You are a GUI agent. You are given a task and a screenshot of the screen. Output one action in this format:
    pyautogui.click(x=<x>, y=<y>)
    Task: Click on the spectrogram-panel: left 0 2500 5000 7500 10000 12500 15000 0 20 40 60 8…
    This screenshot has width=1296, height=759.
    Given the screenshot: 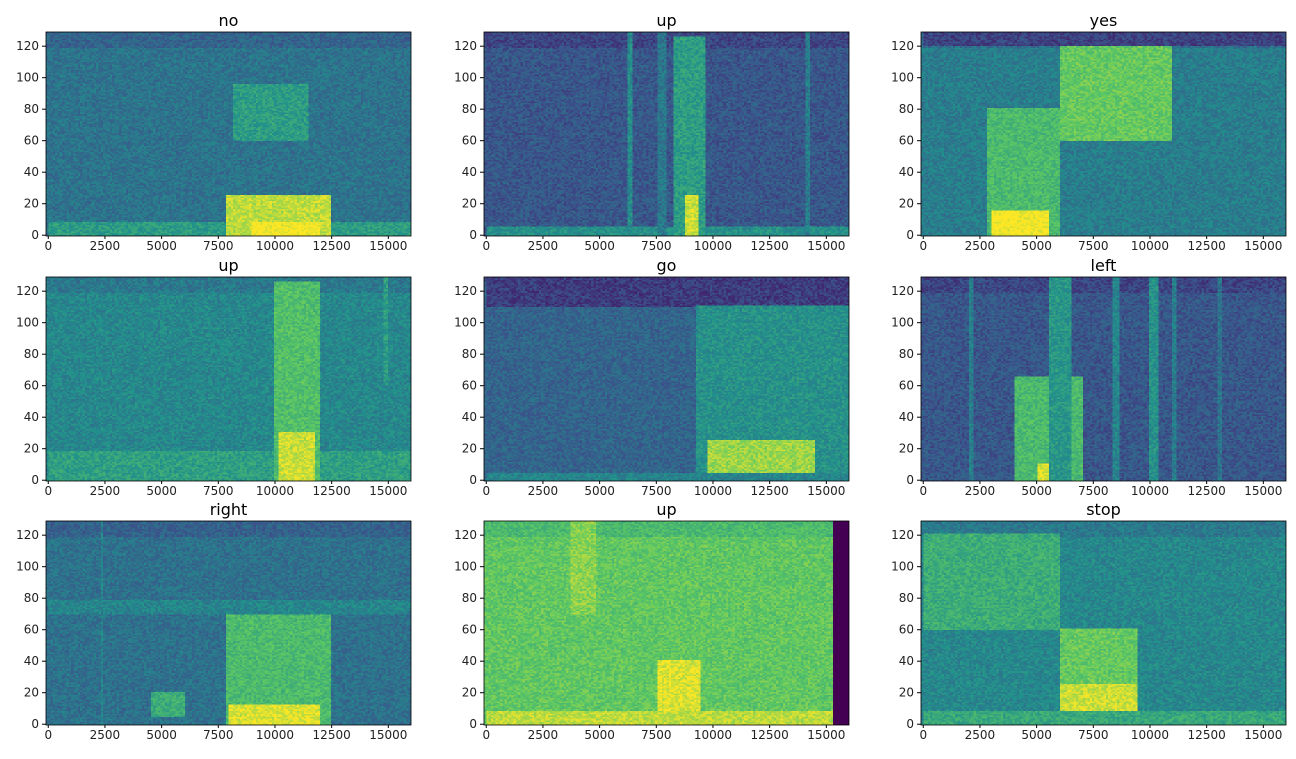 What is the action you would take?
    pyautogui.click(x=1089, y=377)
    